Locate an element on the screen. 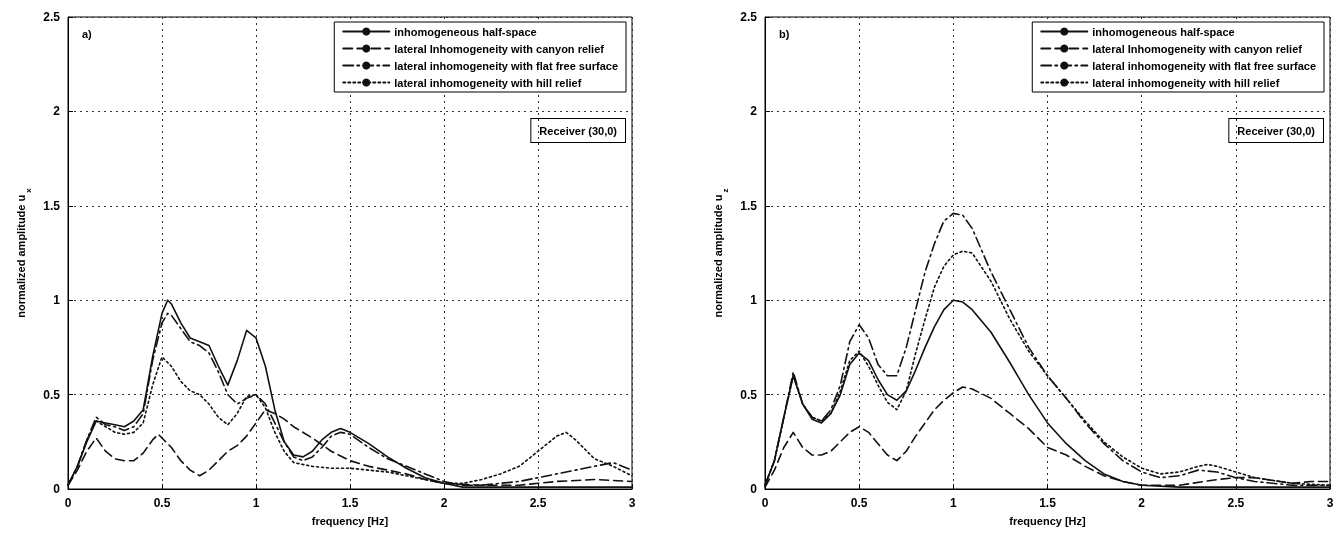  y-axis-title: normalized amplitude uz is located at coordinates (720, 253).